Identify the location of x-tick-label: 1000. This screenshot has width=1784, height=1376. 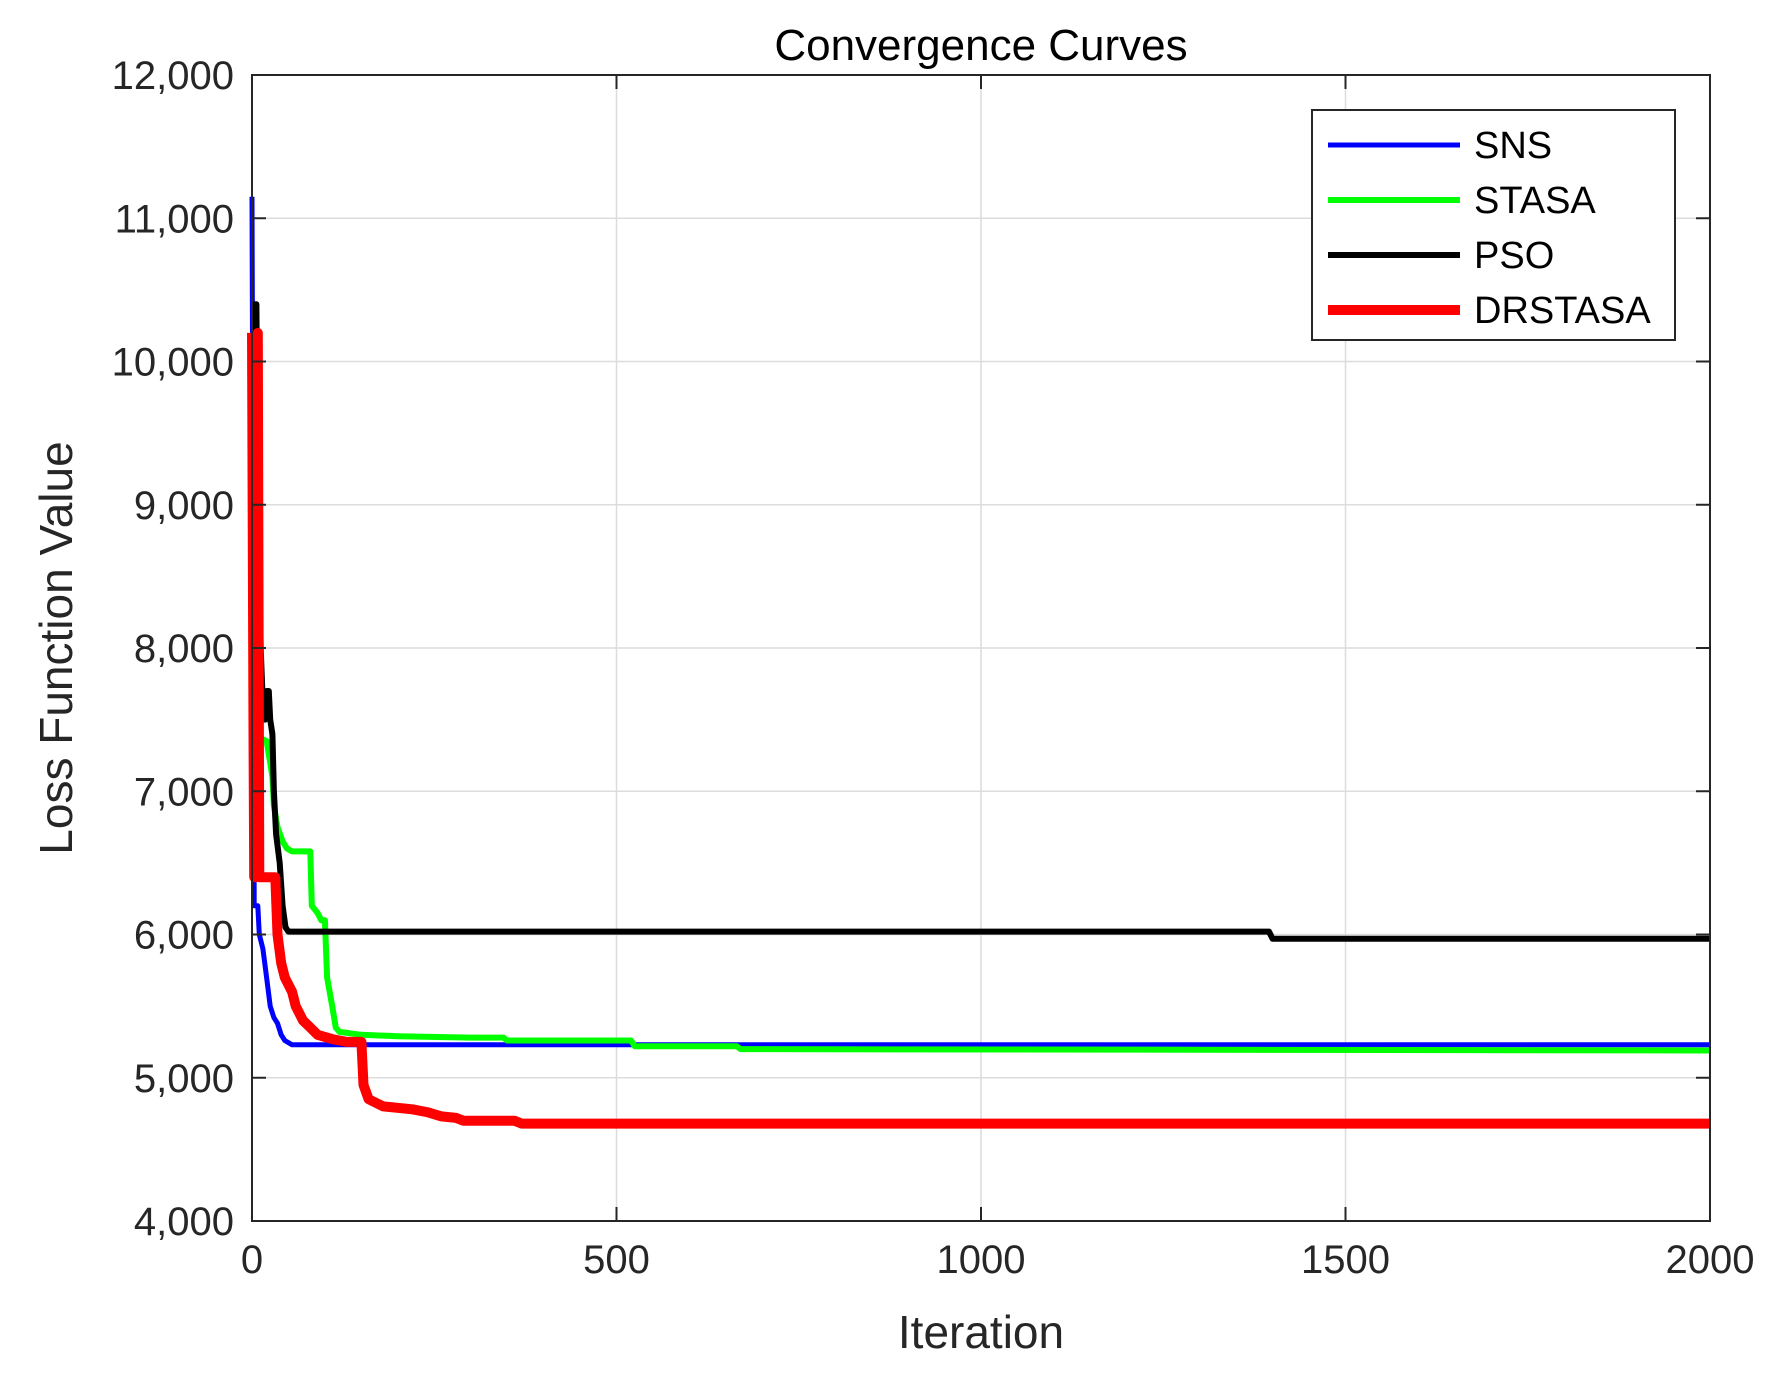
(981, 1260).